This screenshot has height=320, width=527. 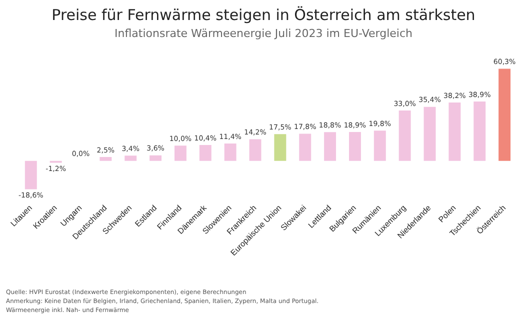 What do you see at coordinates (263, 15) in the screenshot?
I see `chart-title: Preise für Fernwärme steigen in Österreich am stärksten` at bounding box center [263, 15].